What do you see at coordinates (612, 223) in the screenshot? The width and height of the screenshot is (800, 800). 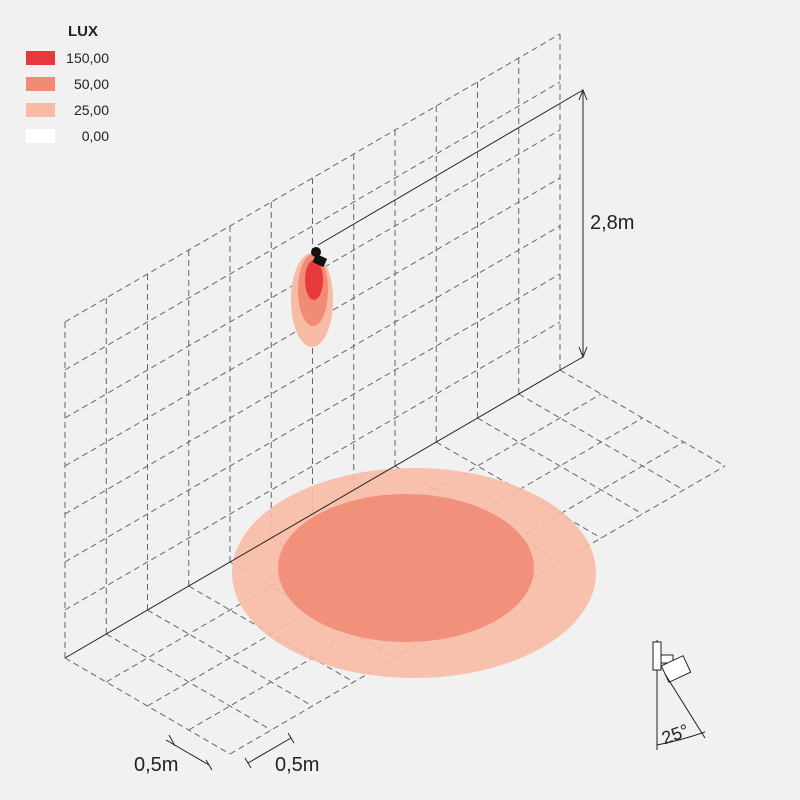 I see `height-label: 2,8m` at bounding box center [612, 223].